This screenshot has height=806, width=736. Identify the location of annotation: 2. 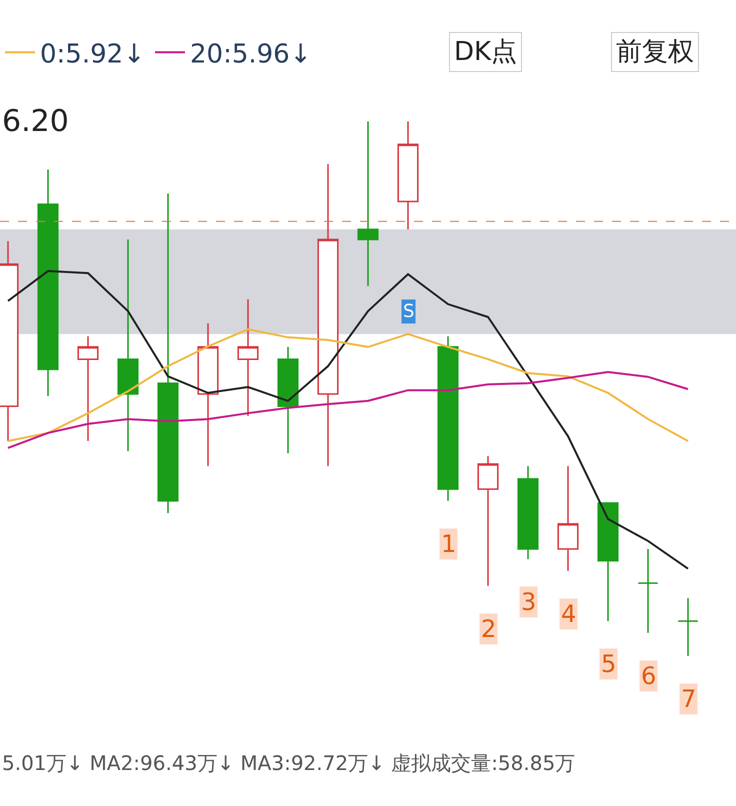
(488, 629).